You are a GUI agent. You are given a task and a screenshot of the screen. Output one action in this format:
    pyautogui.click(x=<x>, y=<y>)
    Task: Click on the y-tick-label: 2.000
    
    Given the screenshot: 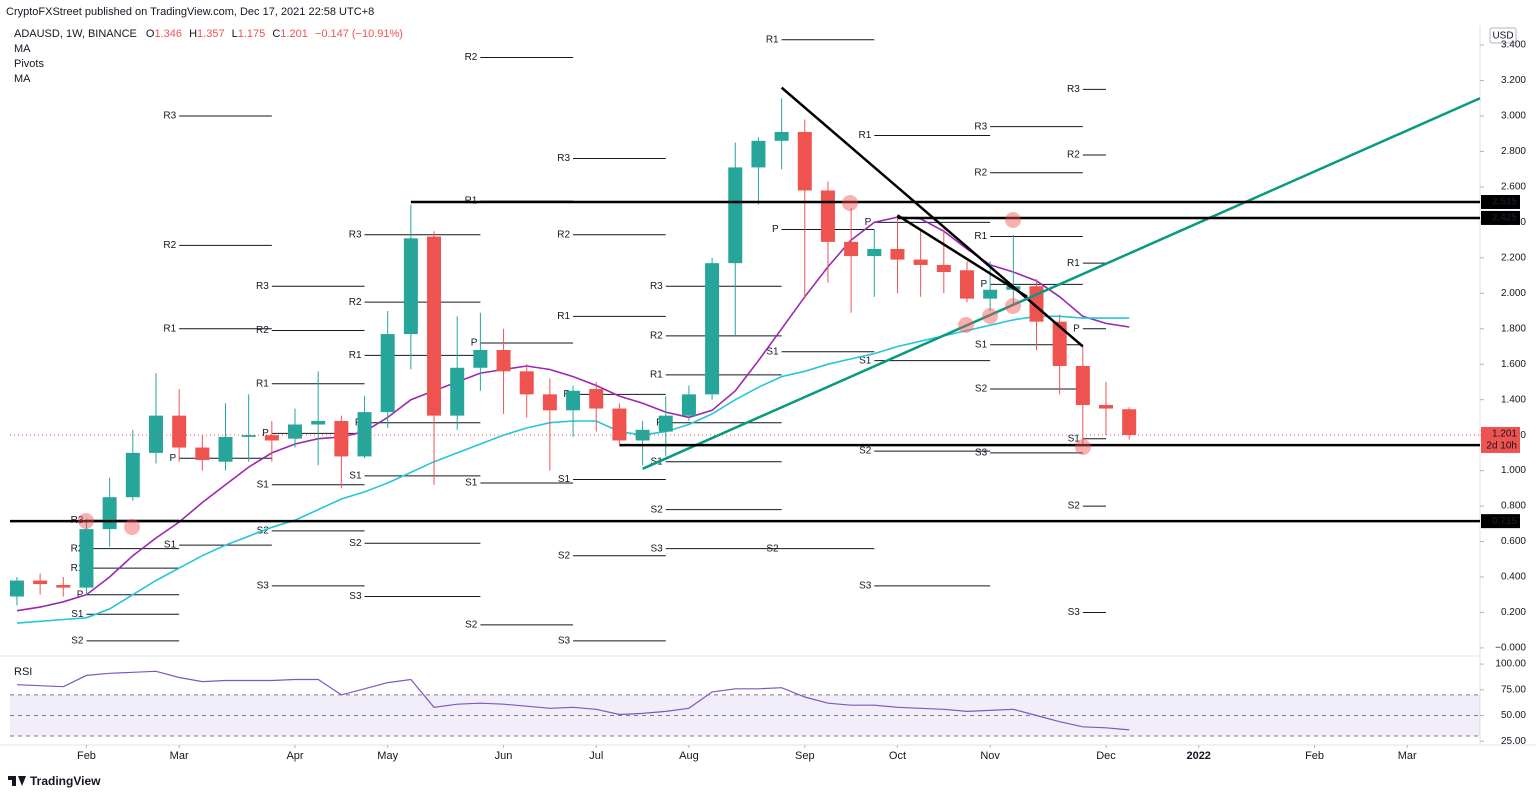 What is the action you would take?
    pyautogui.click(x=1513, y=293)
    